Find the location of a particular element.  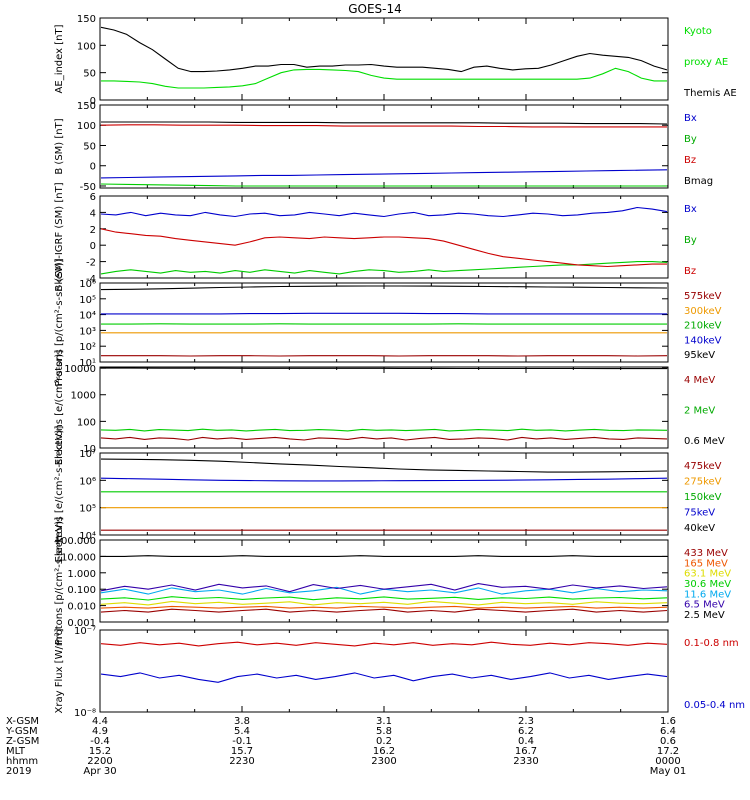

protons_mag-y-tick-label: 10⁵ is located at coordinates (87, 300).